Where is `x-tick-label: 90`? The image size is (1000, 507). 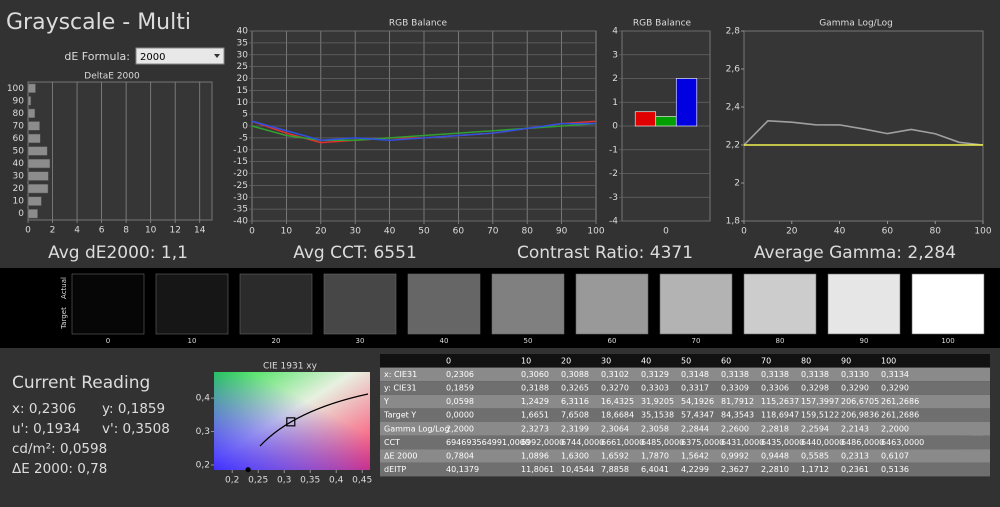 x-tick-label: 90 is located at coordinates (562, 232).